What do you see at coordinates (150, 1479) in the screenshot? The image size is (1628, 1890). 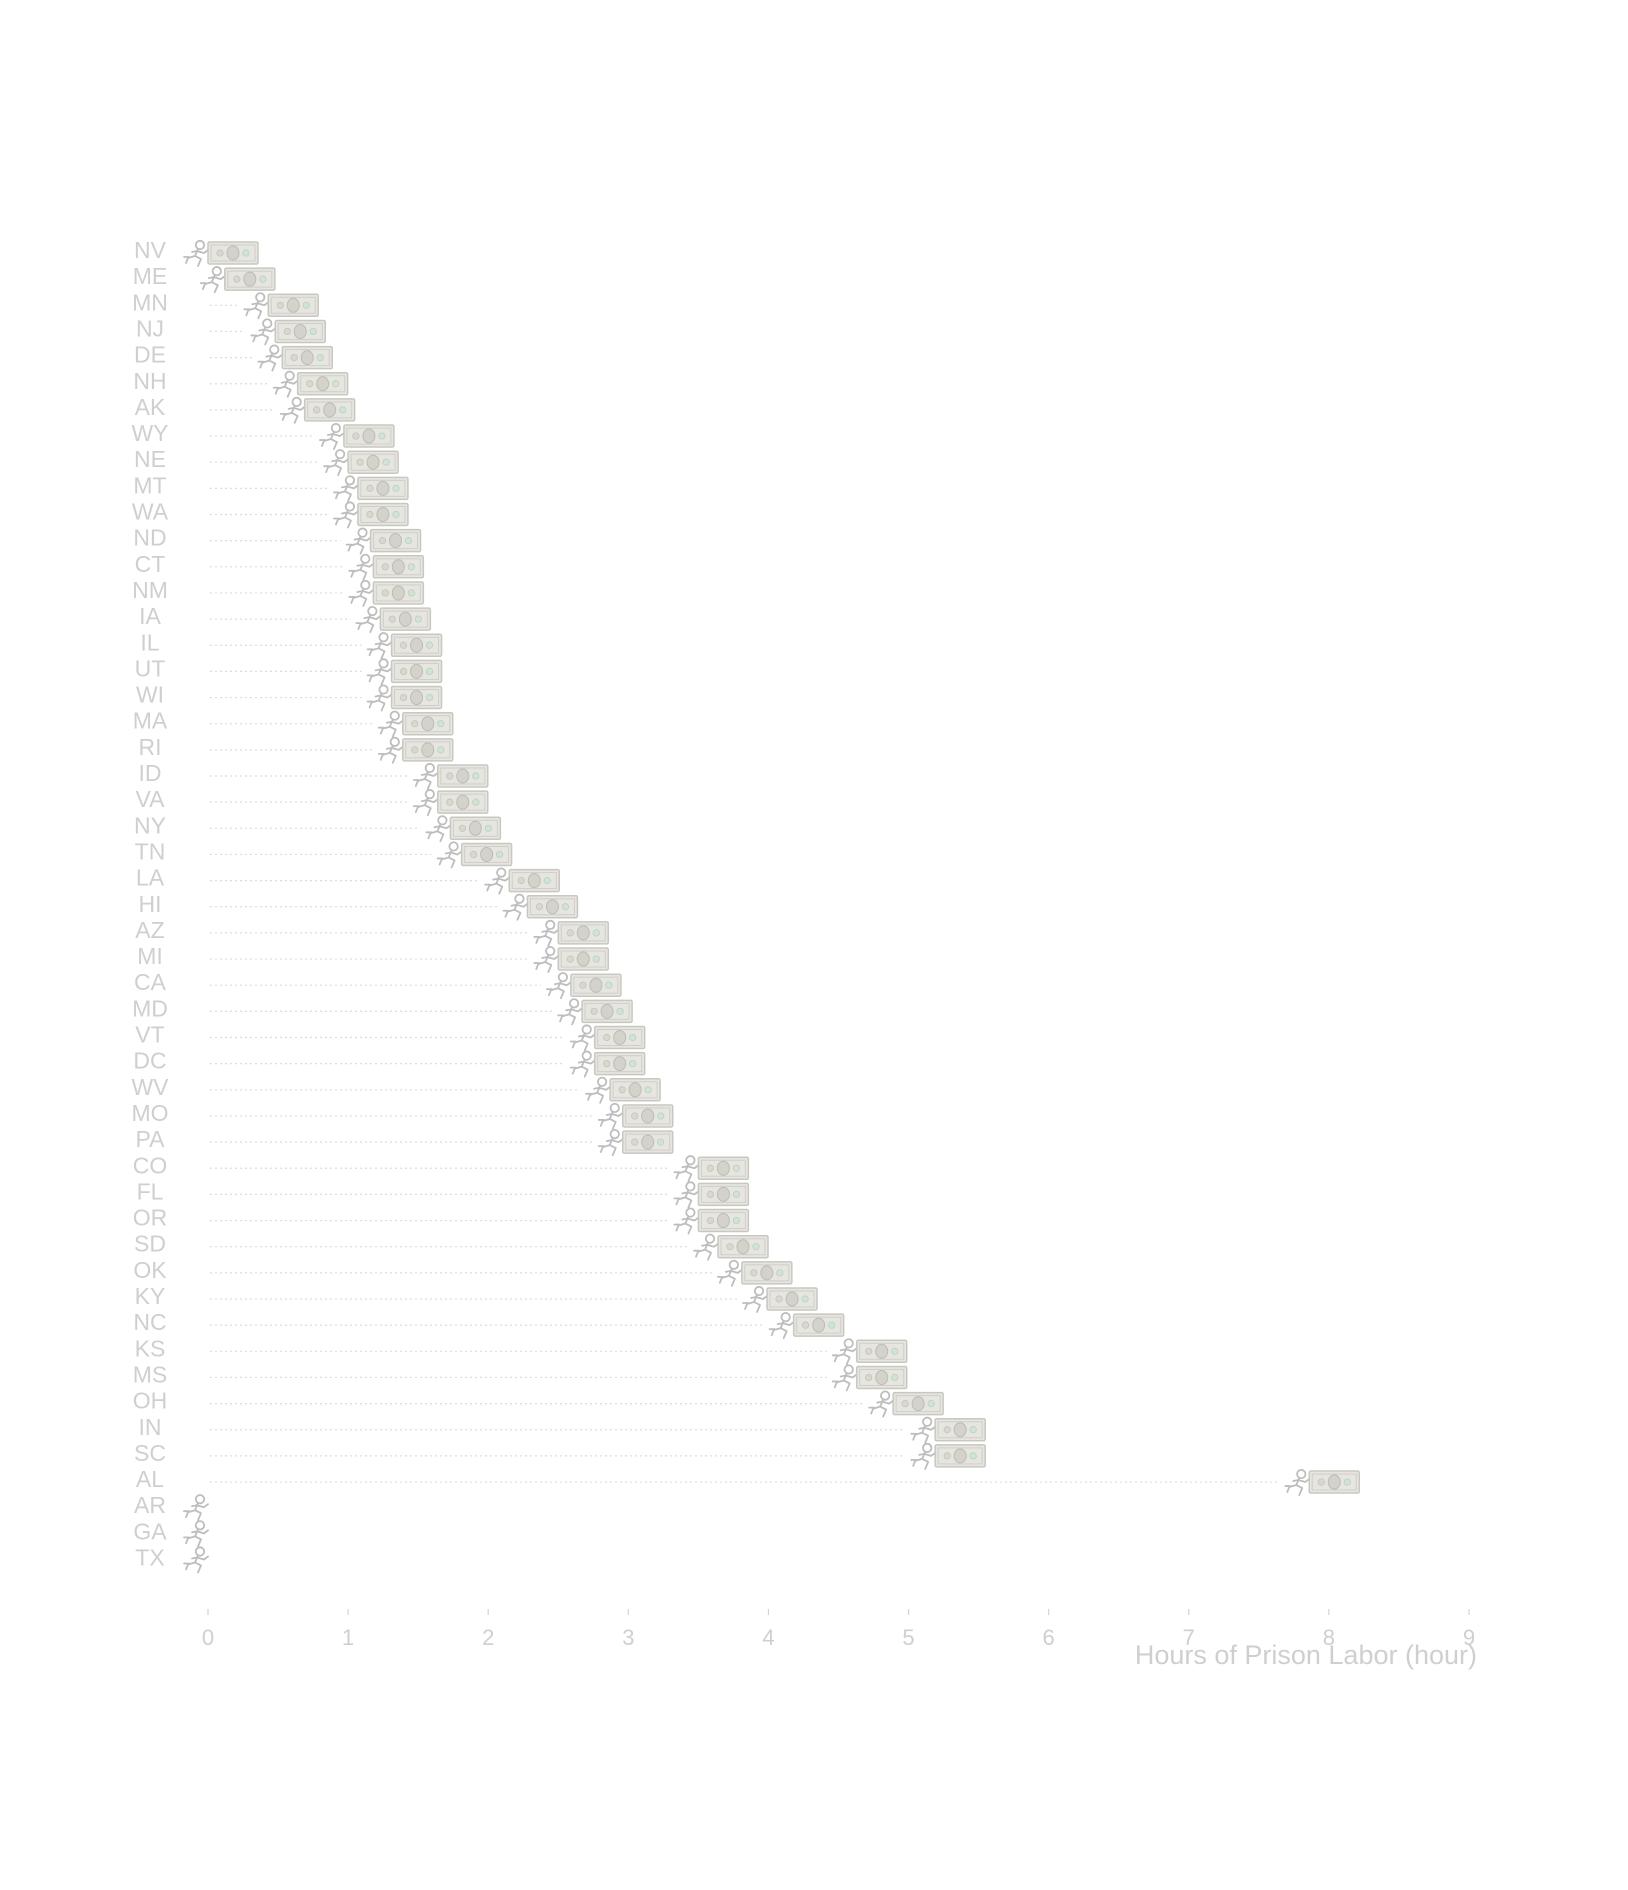 I see `category-label: AL` at bounding box center [150, 1479].